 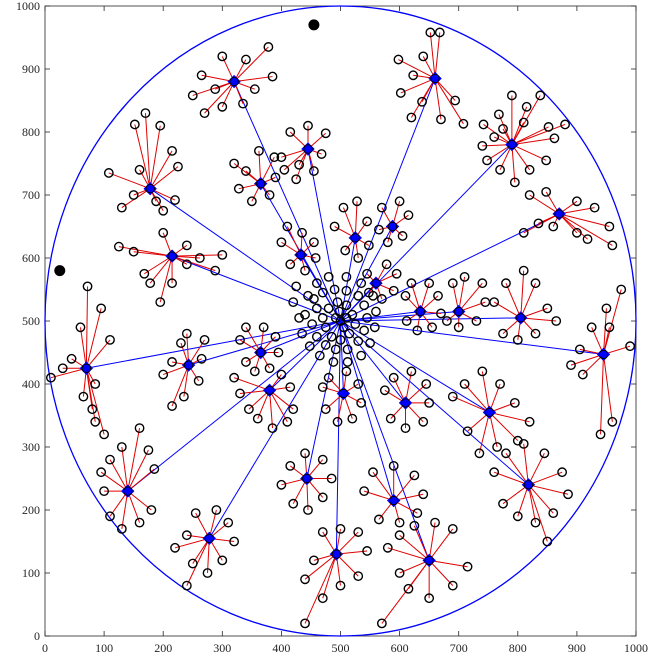 I want to click on x-tick-label: 300, so click(x=222, y=648).